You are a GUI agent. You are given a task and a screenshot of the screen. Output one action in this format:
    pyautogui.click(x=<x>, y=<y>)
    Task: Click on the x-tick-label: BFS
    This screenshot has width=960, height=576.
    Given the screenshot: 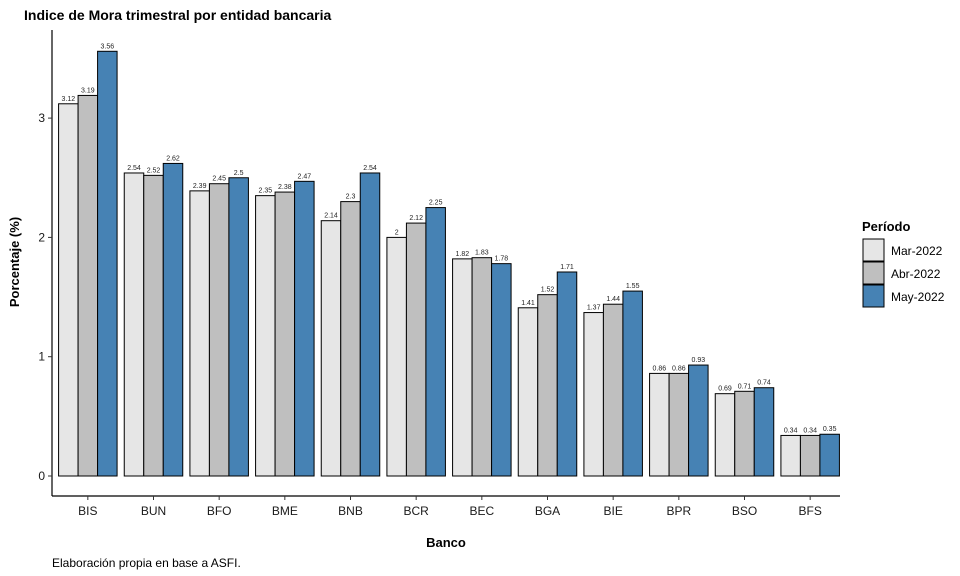 What is the action you would take?
    pyautogui.click(x=809, y=511)
    